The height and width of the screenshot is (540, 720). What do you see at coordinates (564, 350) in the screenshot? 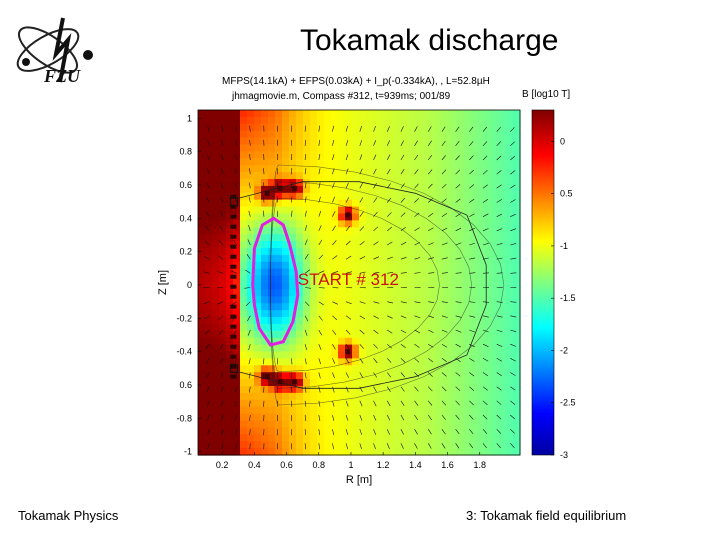
I see `colorbar-tick-label: -2` at bounding box center [564, 350].